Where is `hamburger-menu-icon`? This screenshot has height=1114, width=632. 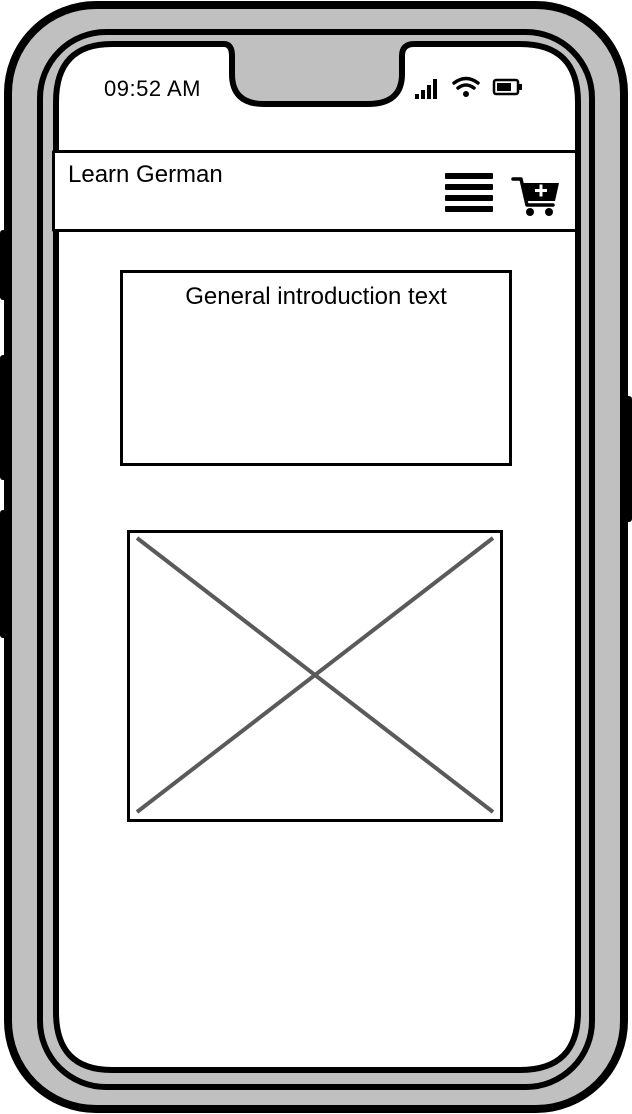
hamburger-menu-icon is located at coordinates (469, 192).